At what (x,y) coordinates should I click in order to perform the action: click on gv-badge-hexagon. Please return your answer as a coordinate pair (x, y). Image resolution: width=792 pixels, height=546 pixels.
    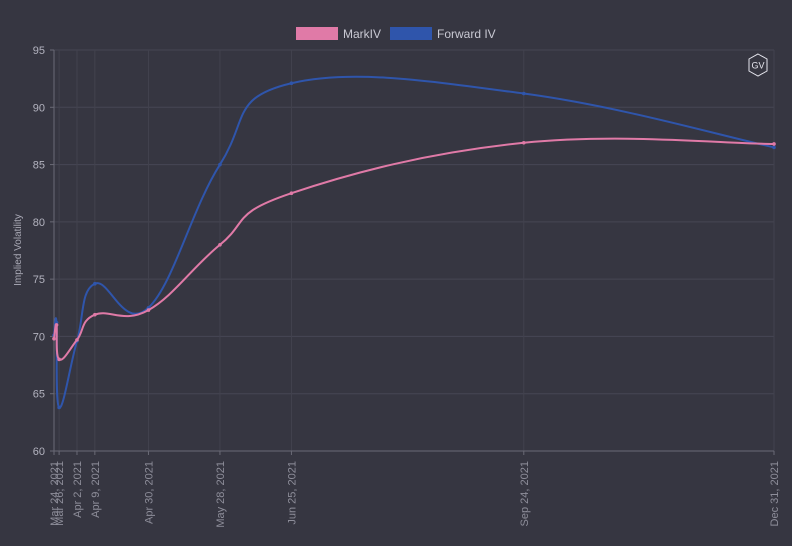
    Looking at the image, I should click on (758, 65).